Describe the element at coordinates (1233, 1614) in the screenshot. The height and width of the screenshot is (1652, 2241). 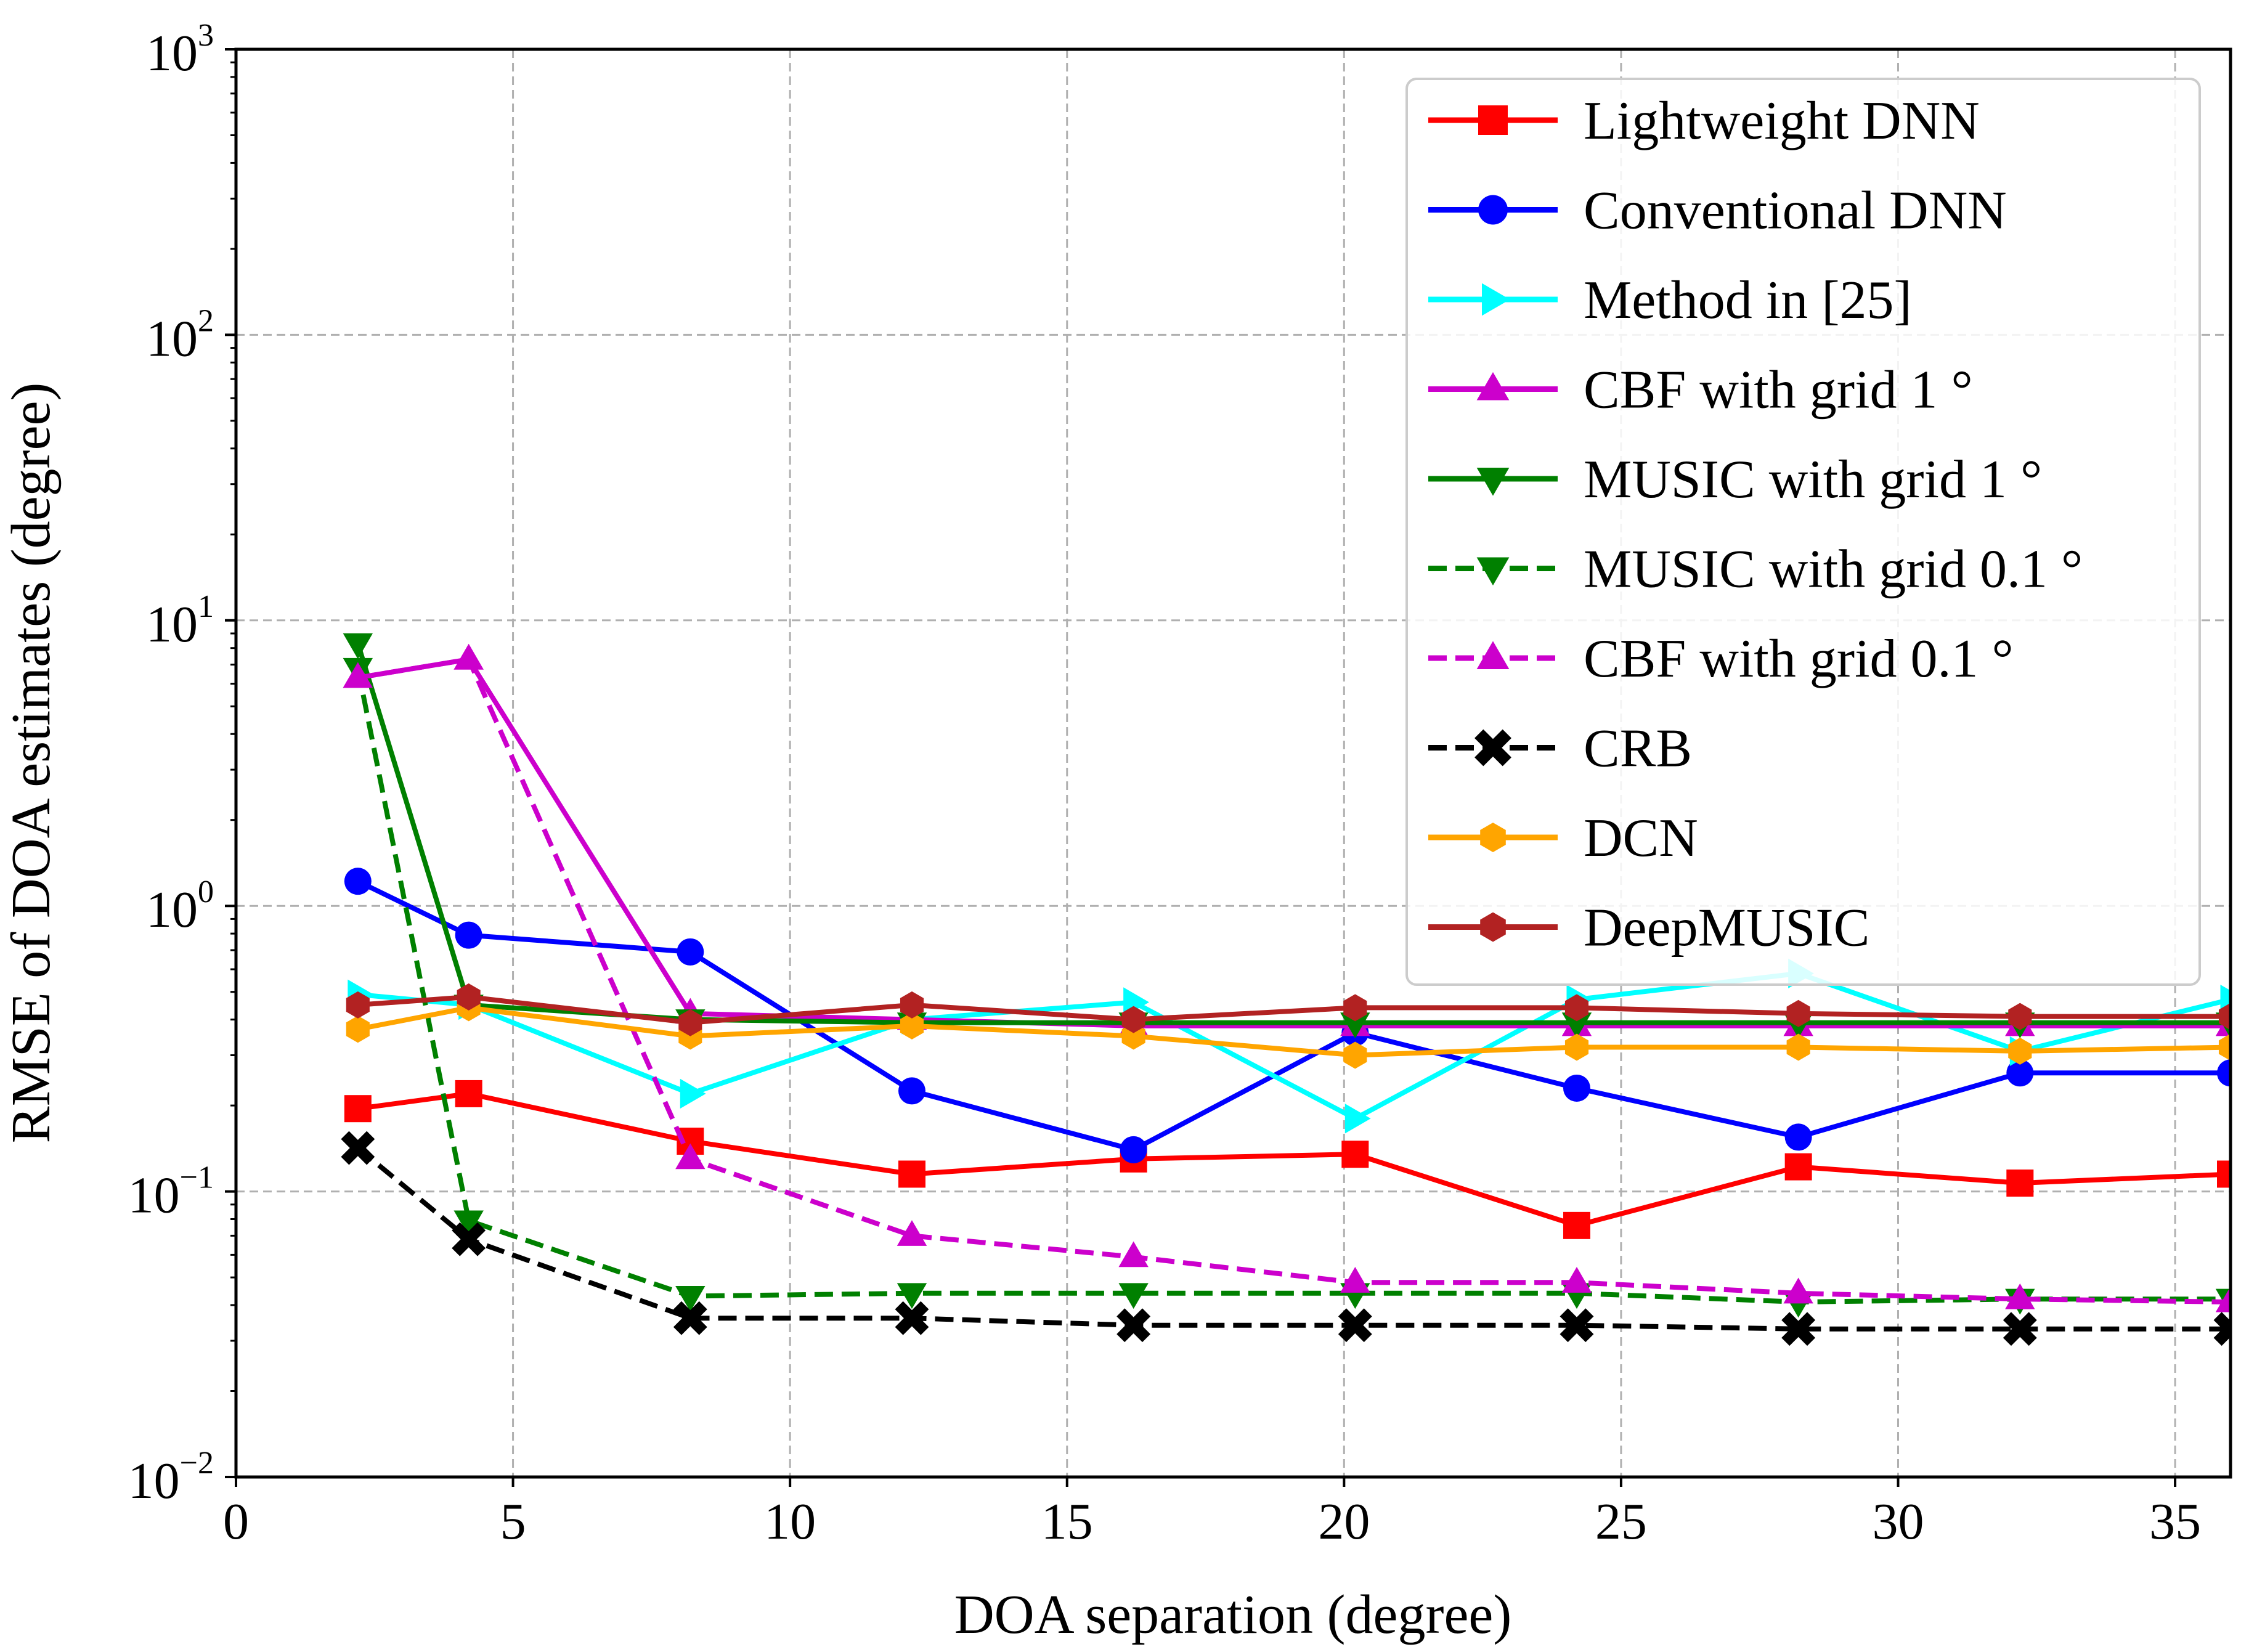
I see `x-axis-label: DOA separation (degree)` at that location.